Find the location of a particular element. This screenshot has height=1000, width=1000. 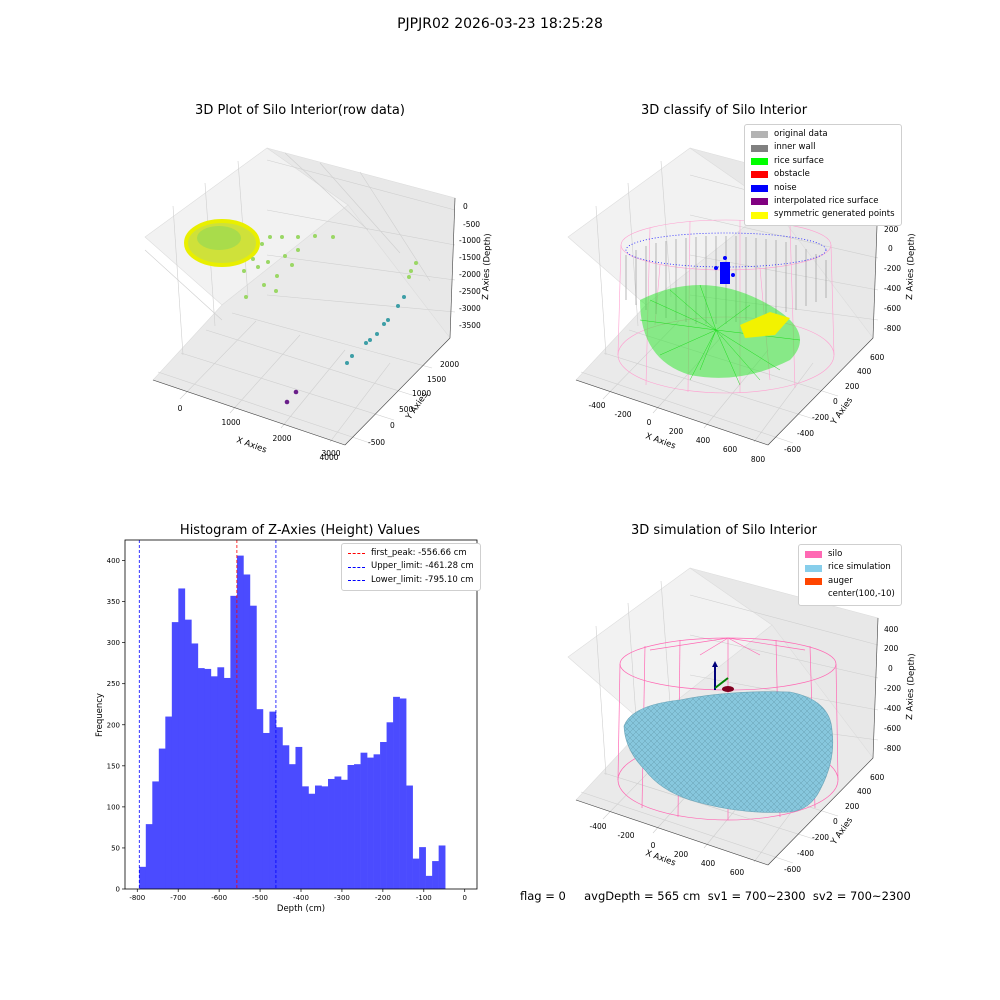

simulation-z-ticks: 400 200 0 -200 -400 -600 -800 is located at coordinates (892, 689).